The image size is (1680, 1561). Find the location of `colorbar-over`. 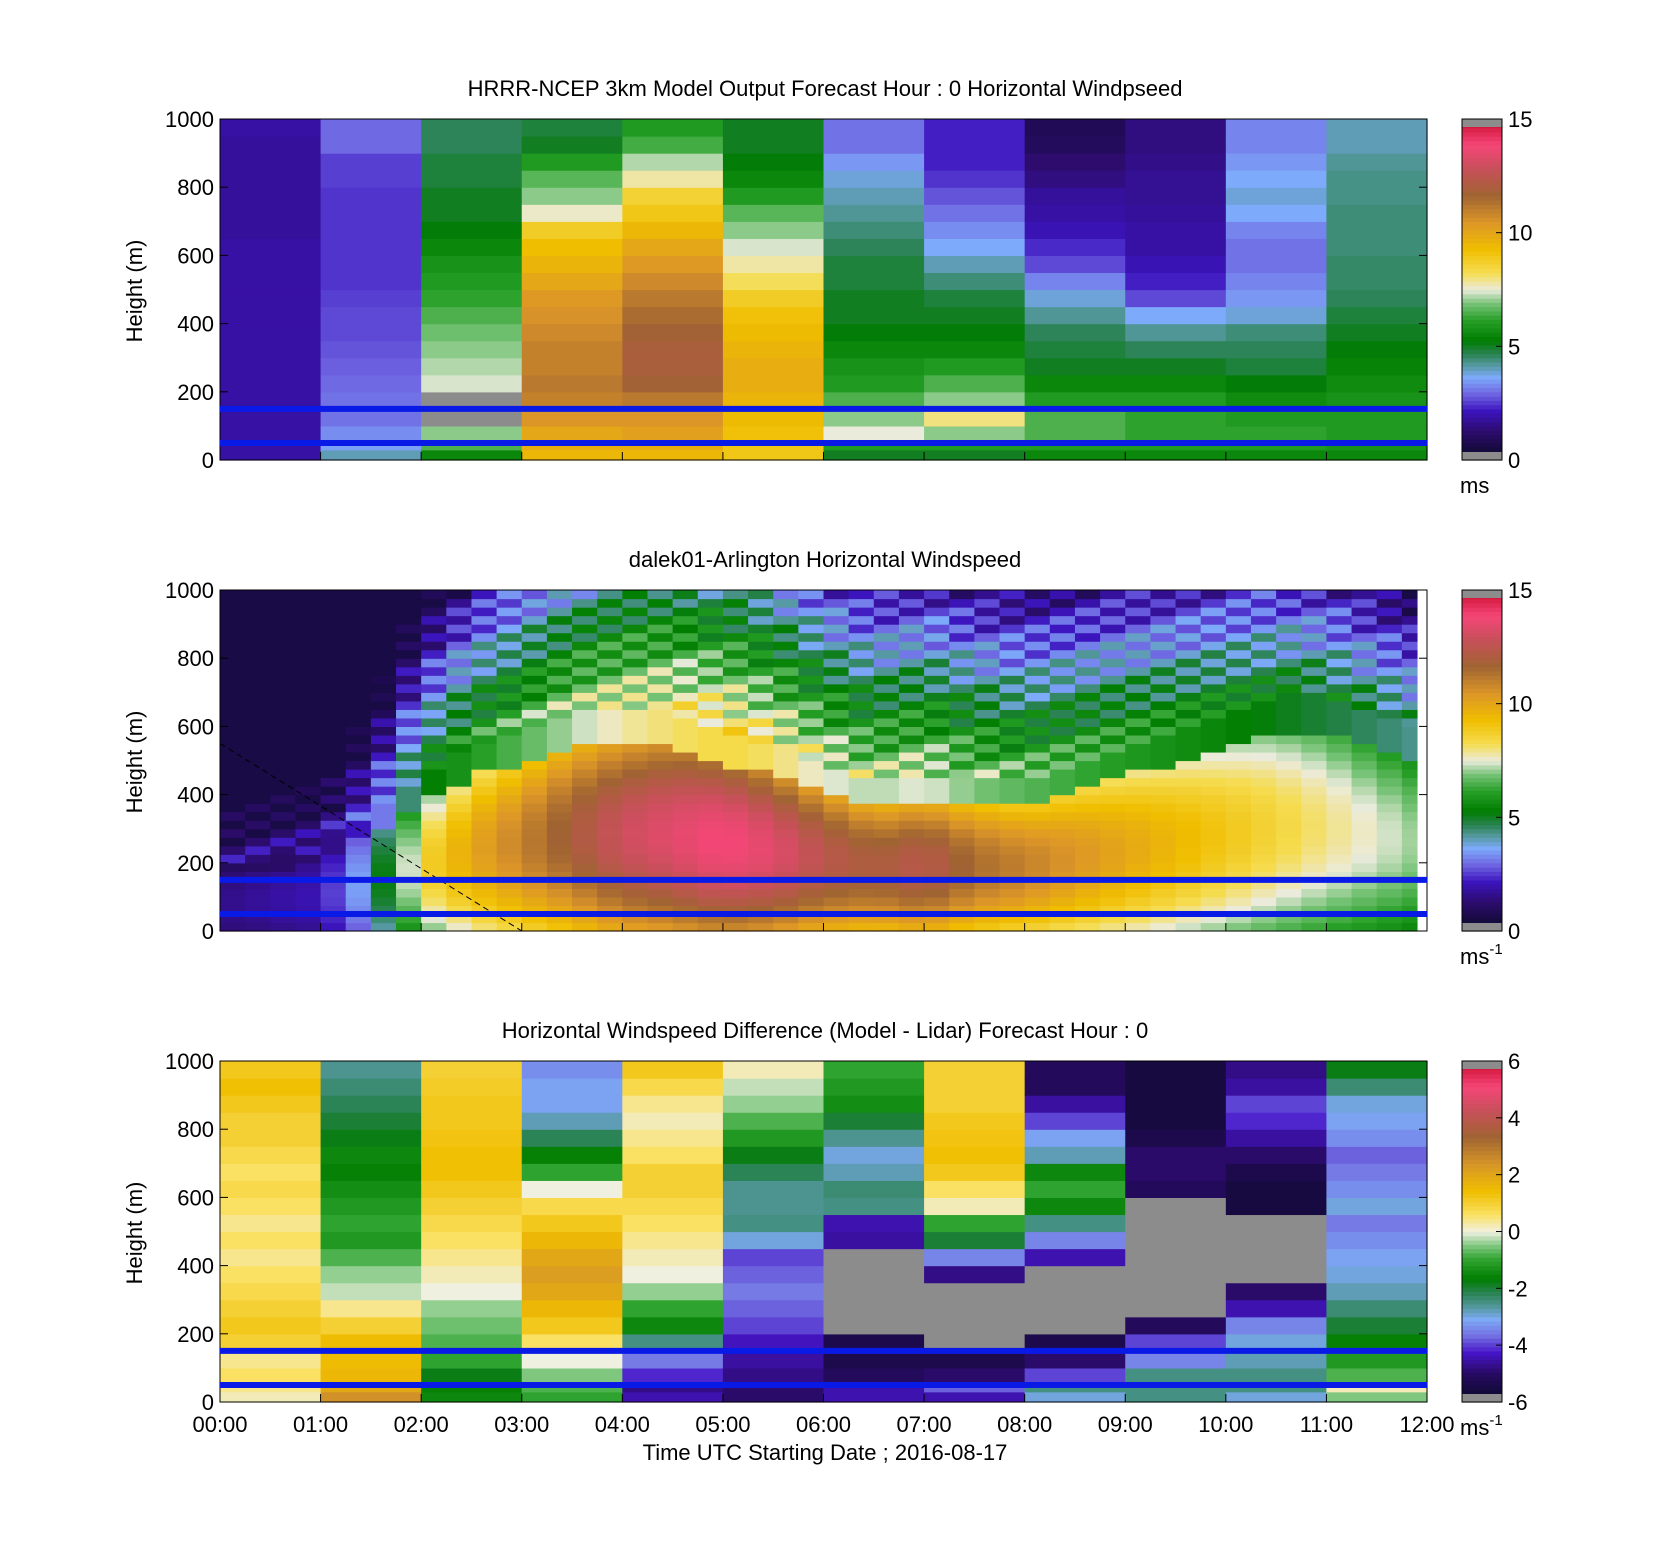

colorbar-over is located at coordinates (1482, 594).